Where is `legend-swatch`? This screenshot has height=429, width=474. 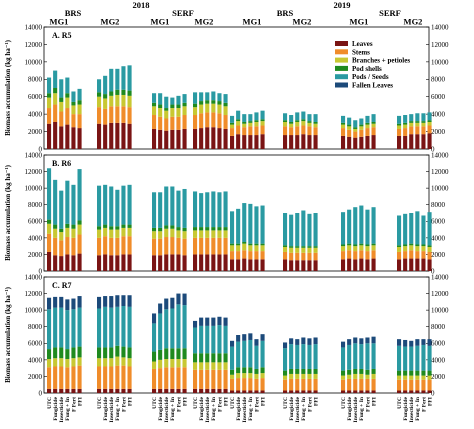 legend-swatch is located at coordinates (341, 77).